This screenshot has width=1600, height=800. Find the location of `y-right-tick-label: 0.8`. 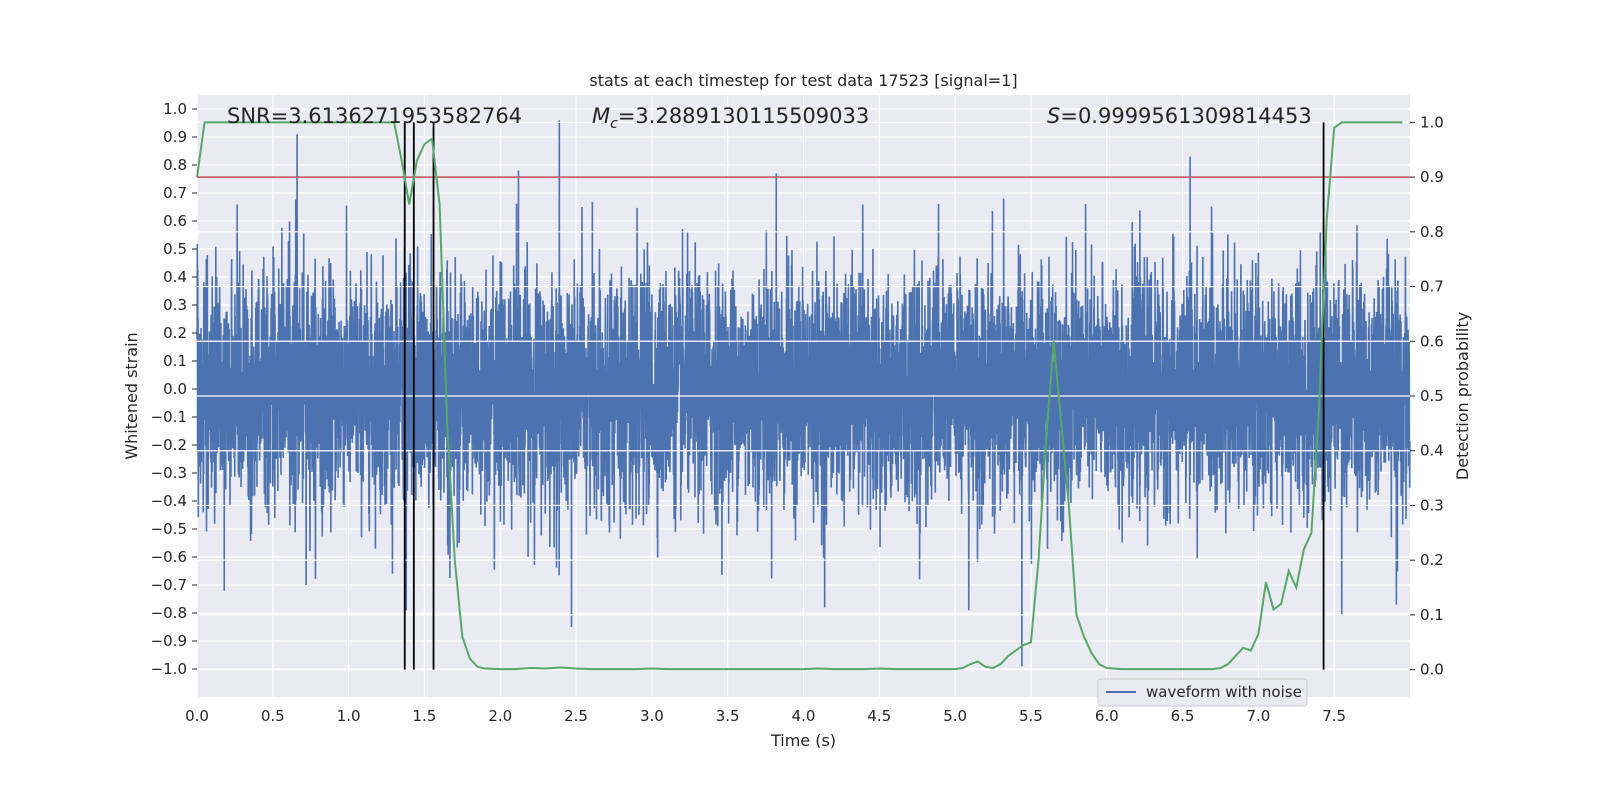

y-right-tick-label: 0.8 is located at coordinates (1432, 232).